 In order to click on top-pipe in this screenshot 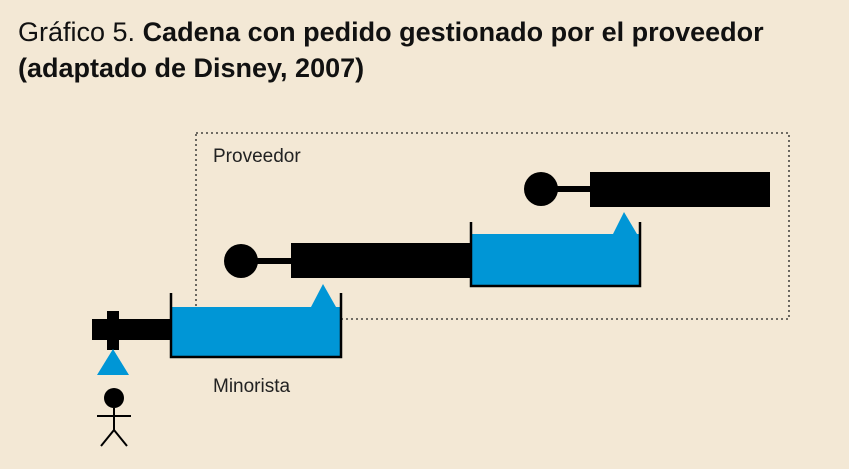, I will do `click(647, 189)`.